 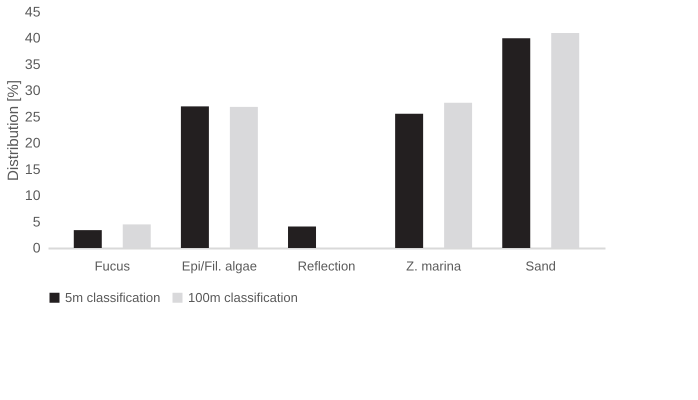 What do you see at coordinates (36, 221) in the screenshot?
I see `y-tick-label: 5` at bounding box center [36, 221].